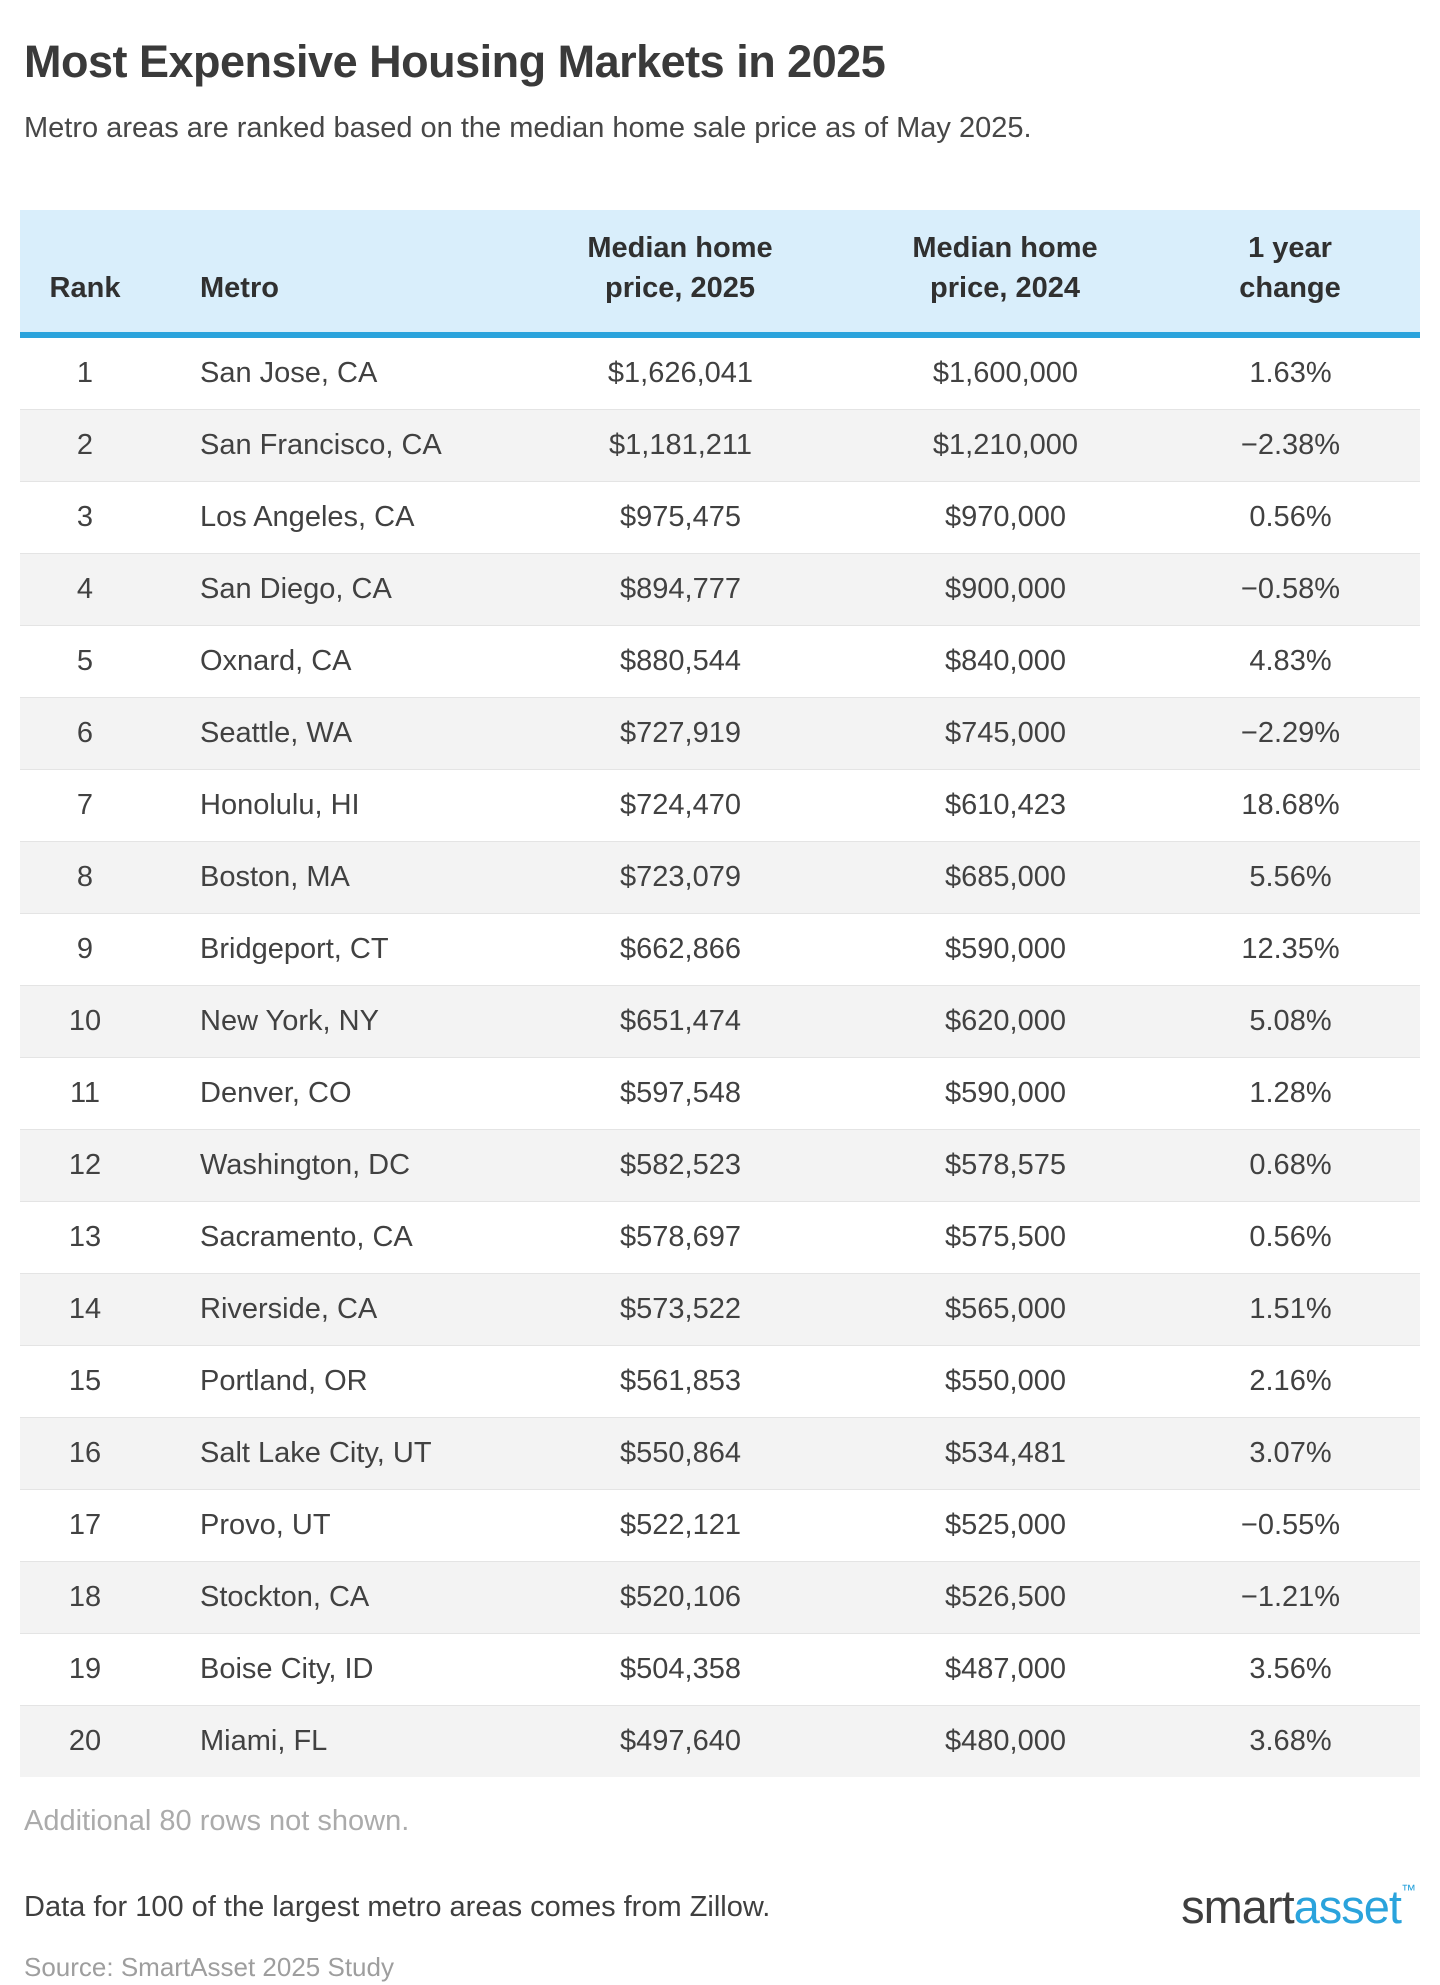 The height and width of the screenshot is (1985, 1440). What do you see at coordinates (680, 732) in the screenshot?
I see `cell-price-2025: $727,919` at bounding box center [680, 732].